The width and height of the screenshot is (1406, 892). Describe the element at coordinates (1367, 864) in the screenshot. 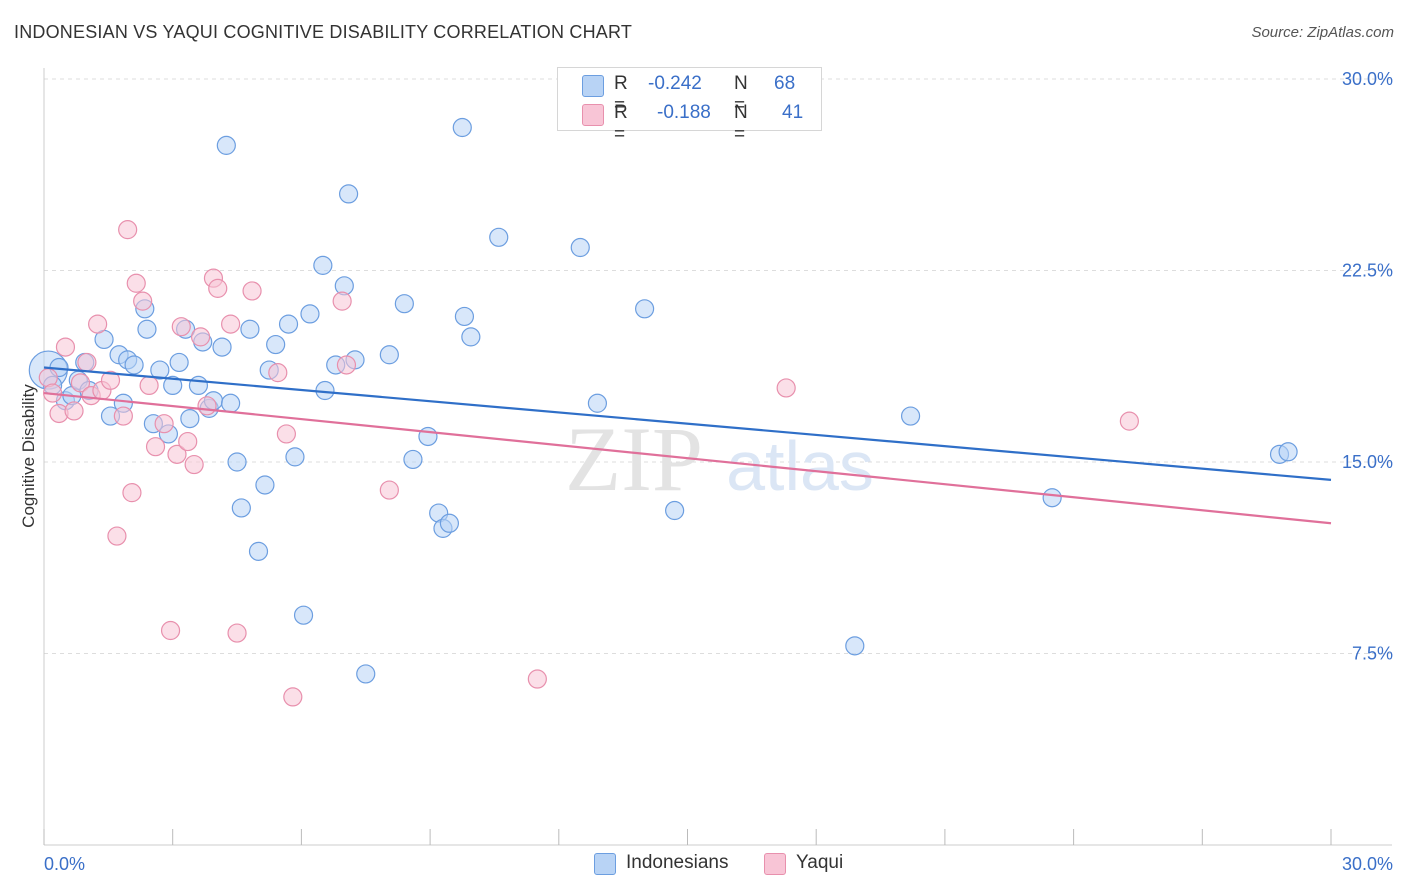

I see `x-tick-label: 30.0%` at that location.